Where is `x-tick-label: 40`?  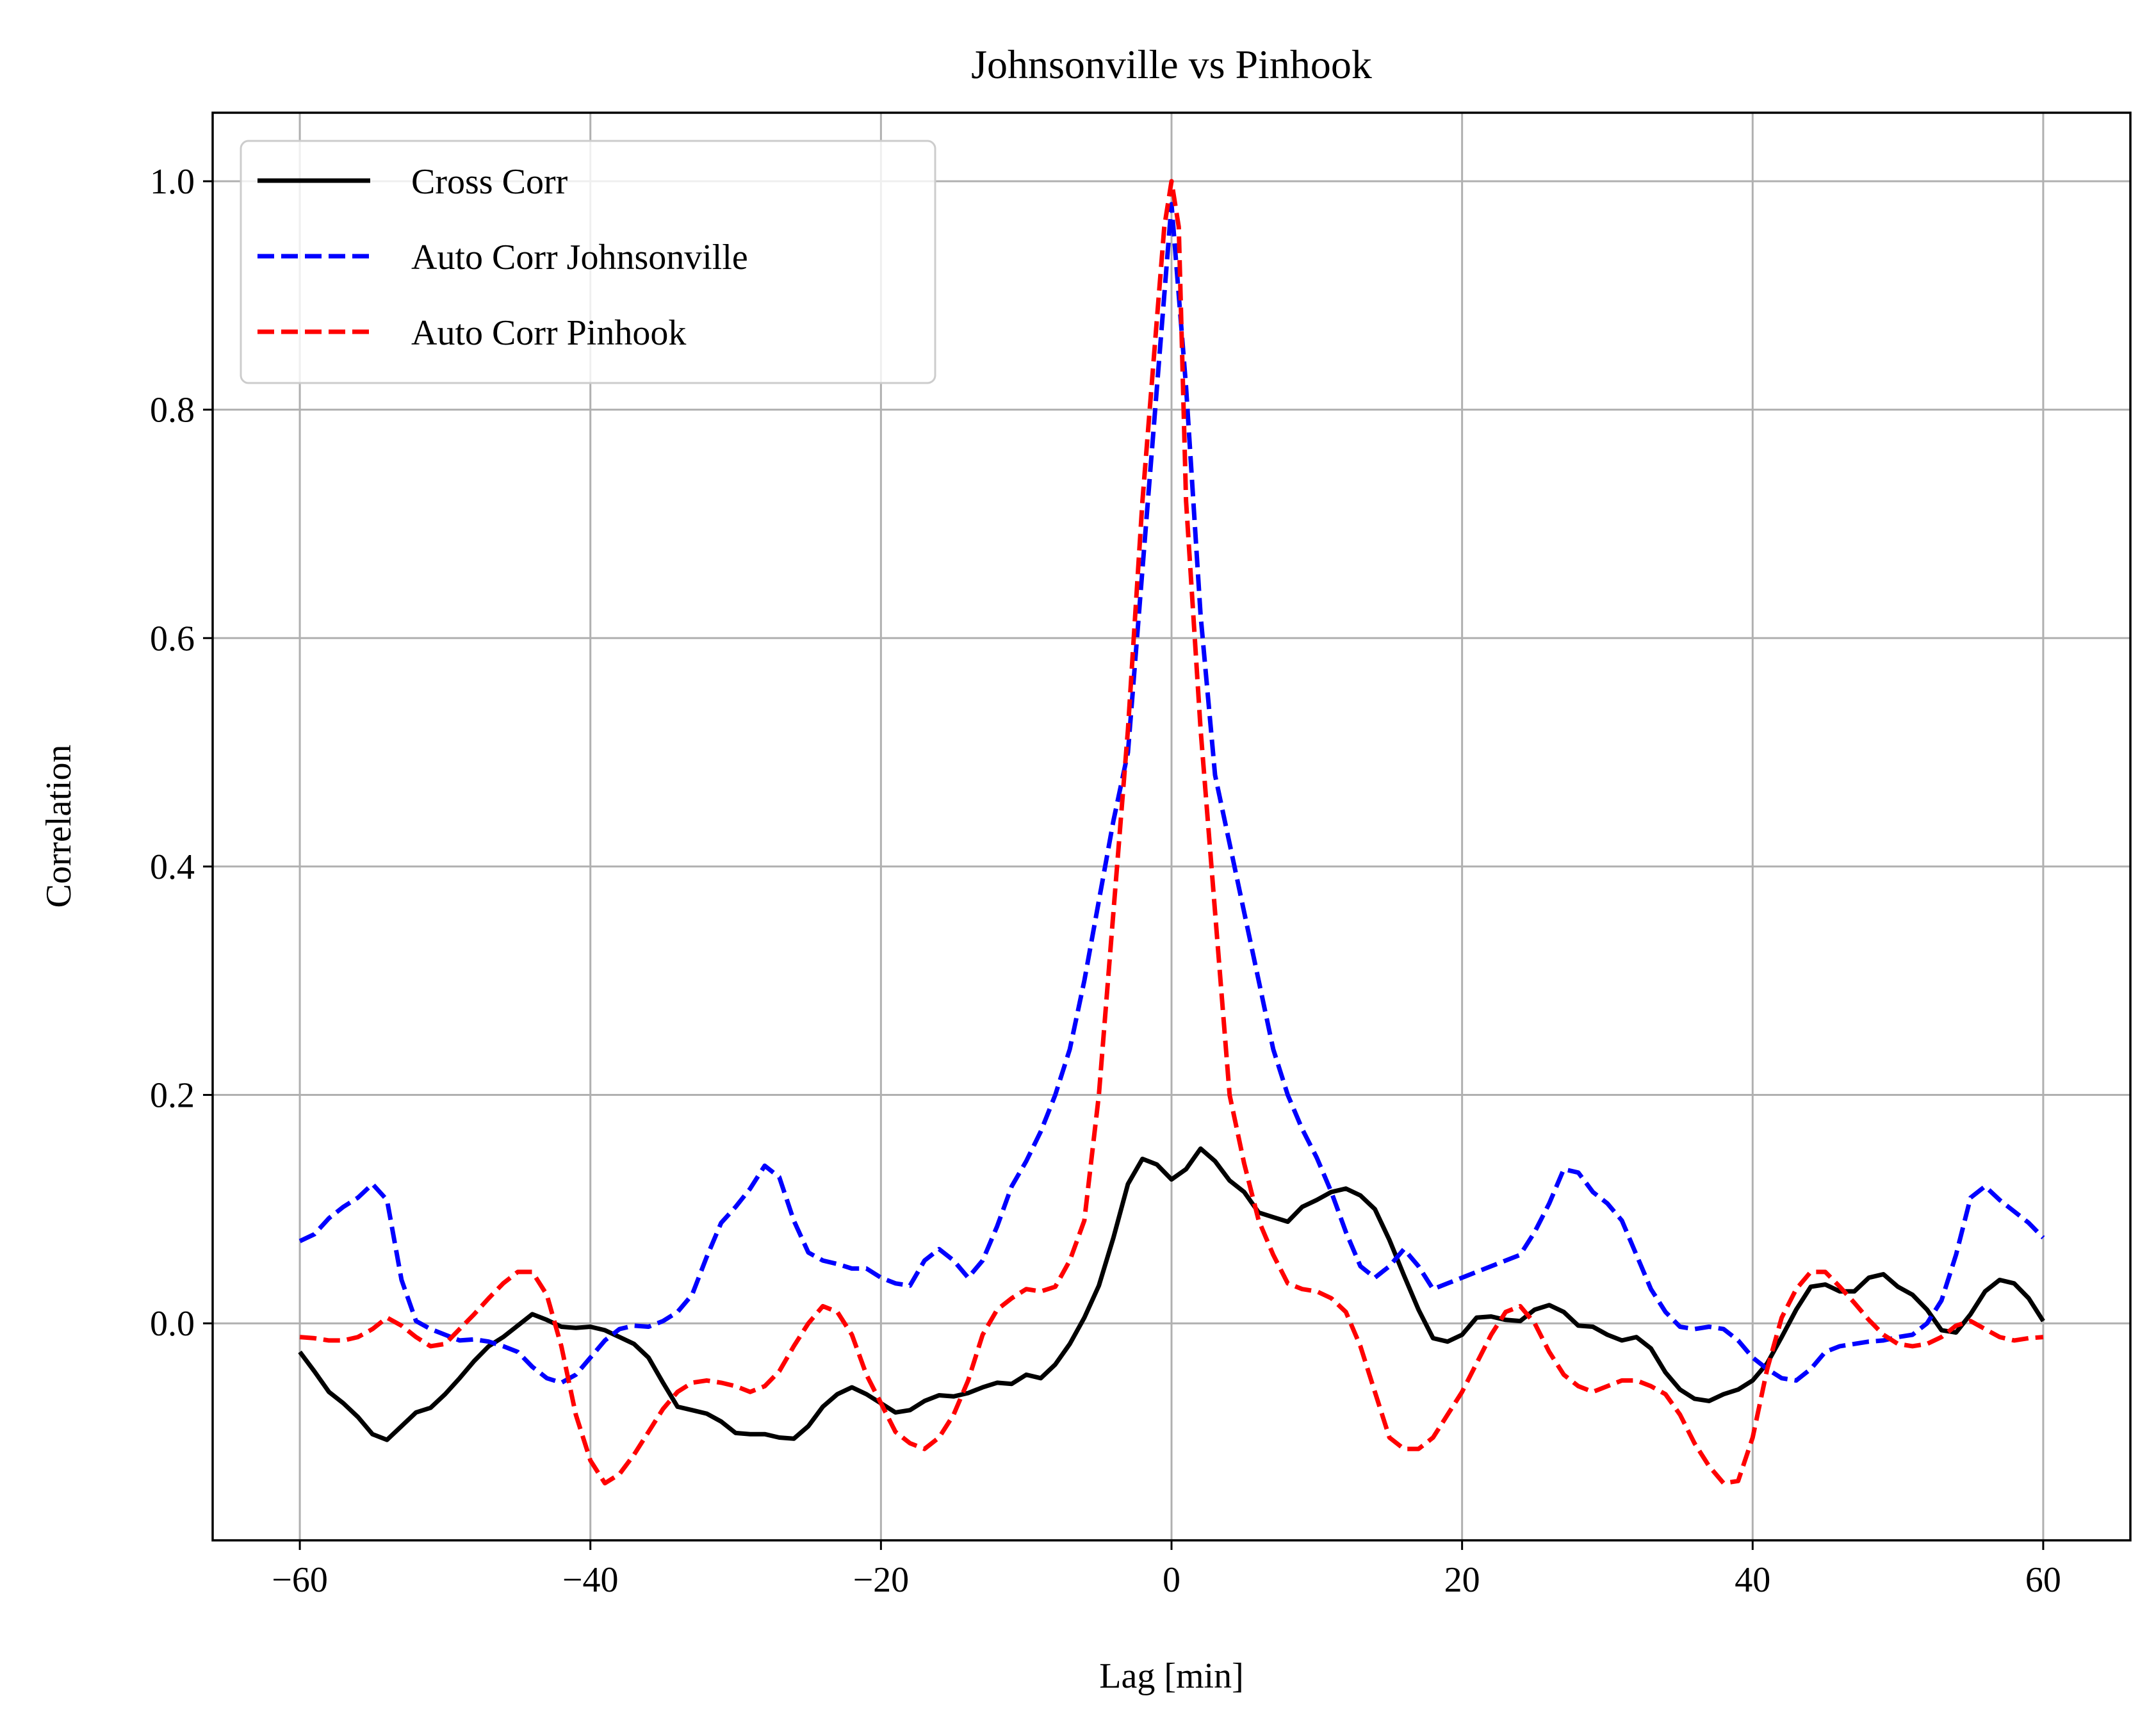
x-tick-label: 40 is located at coordinates (1752, 1580).